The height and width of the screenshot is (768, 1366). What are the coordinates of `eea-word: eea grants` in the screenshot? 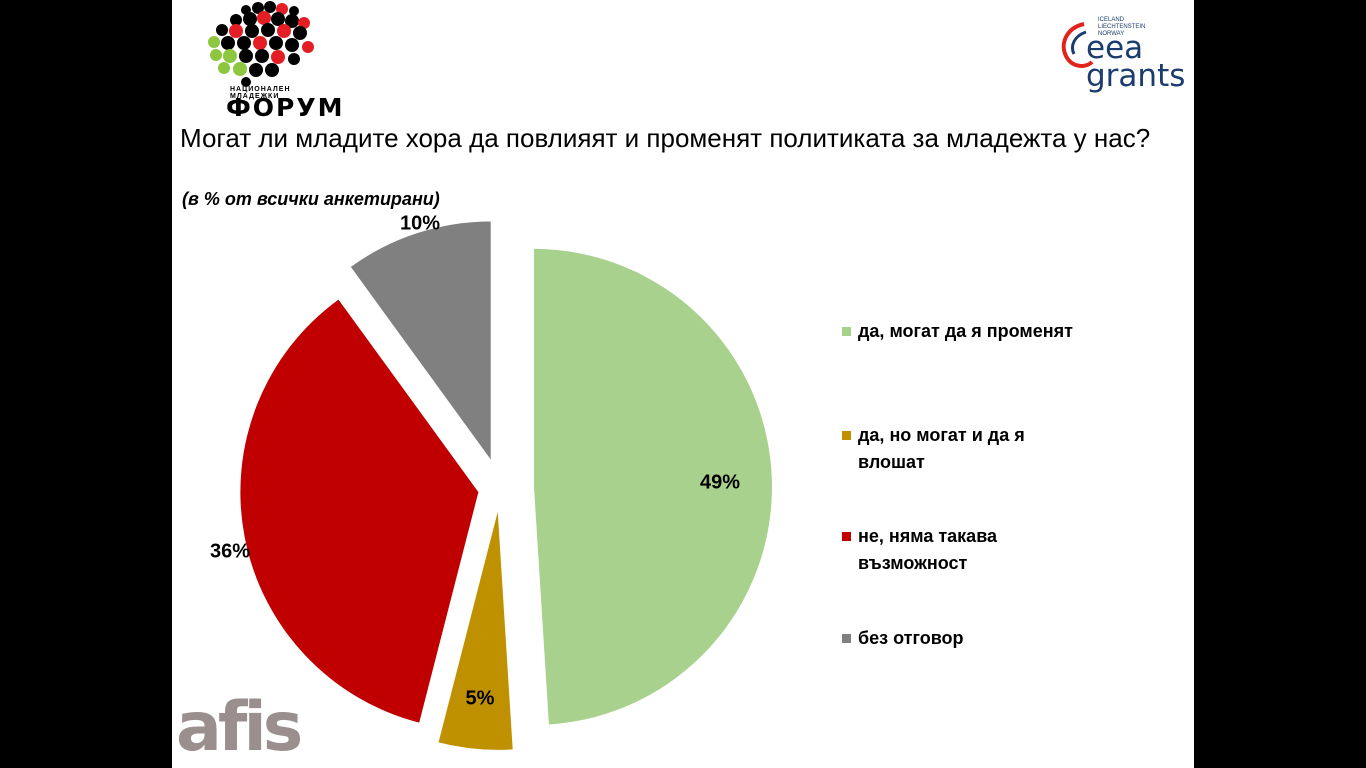 It's located at (1136, 62).